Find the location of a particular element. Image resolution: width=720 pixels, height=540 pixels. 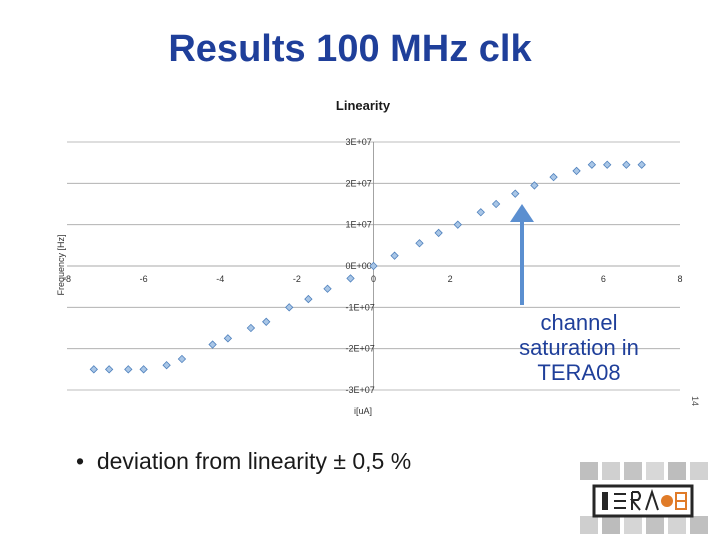

x-tick-label: 6 is located at coordinates (603, 279).